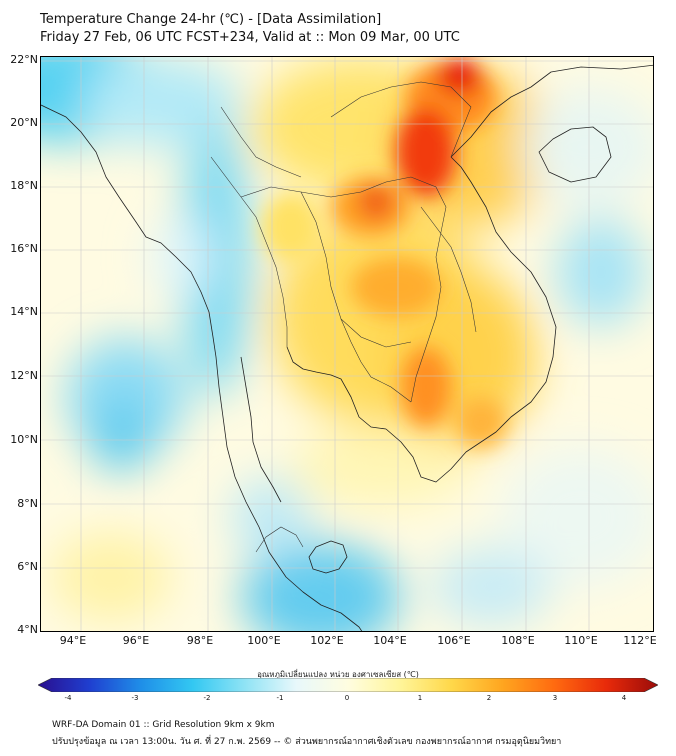 Image resolution: width=676 pixels, height=756 pixels. What do you see at coordinates (24, 248) in the screenshot?
I see `lat-label: 16°N` at bounding box center [24, 248].